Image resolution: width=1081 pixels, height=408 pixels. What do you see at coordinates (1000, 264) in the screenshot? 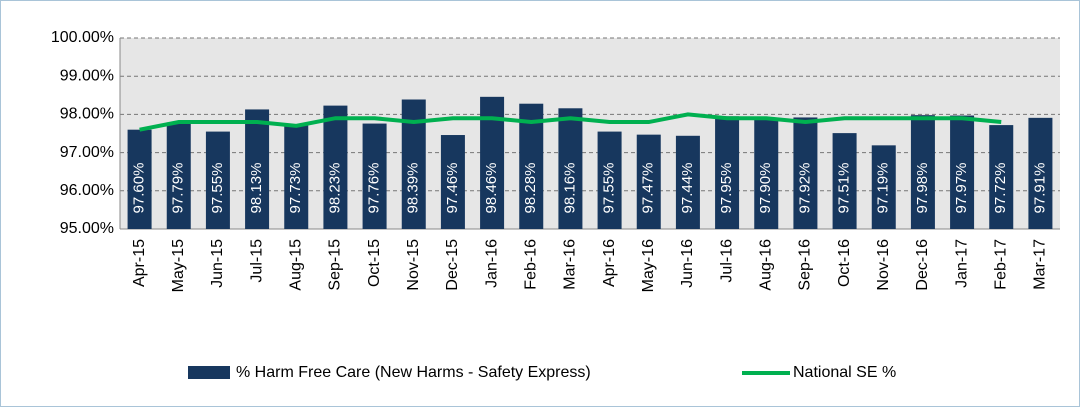
I see `x-tick-label: Feb-17` at bounding box center [1000, 264].